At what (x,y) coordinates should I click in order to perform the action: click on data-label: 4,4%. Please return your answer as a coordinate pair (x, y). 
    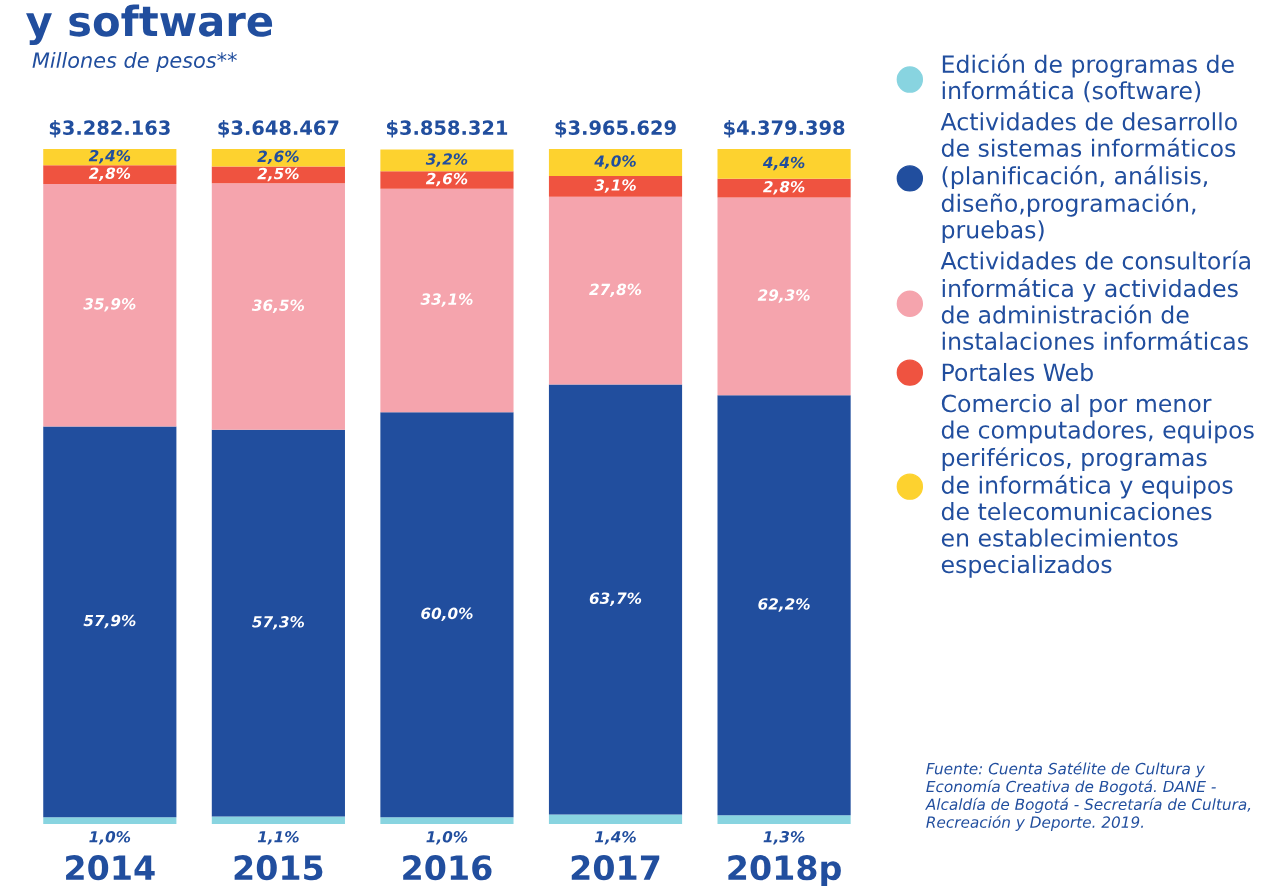
    Looking at the image, I should click on (783, 163).